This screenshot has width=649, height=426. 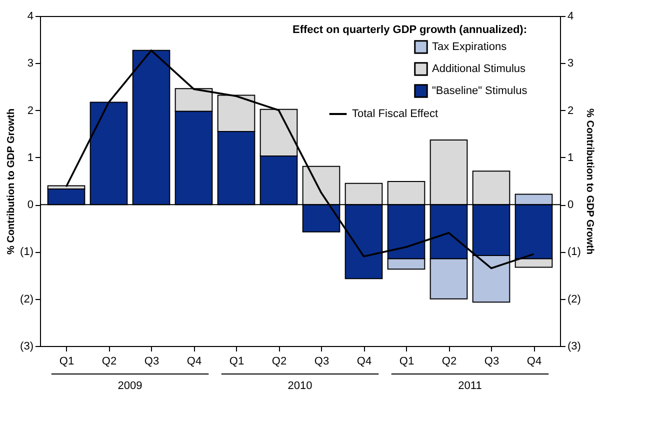 I want to click on legend-label: Additional Stimulus, so click(x=479, y=69).